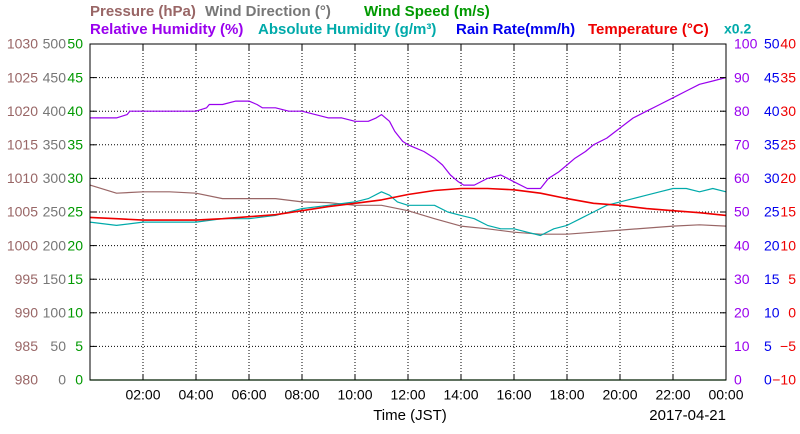 The height and width of the screenshot is (434, 800). What do you see at coordinates (75, 111) in the screenshot?
I see `tick-label-wind-speed-m-s: 40` at bounding box center [75, 111].